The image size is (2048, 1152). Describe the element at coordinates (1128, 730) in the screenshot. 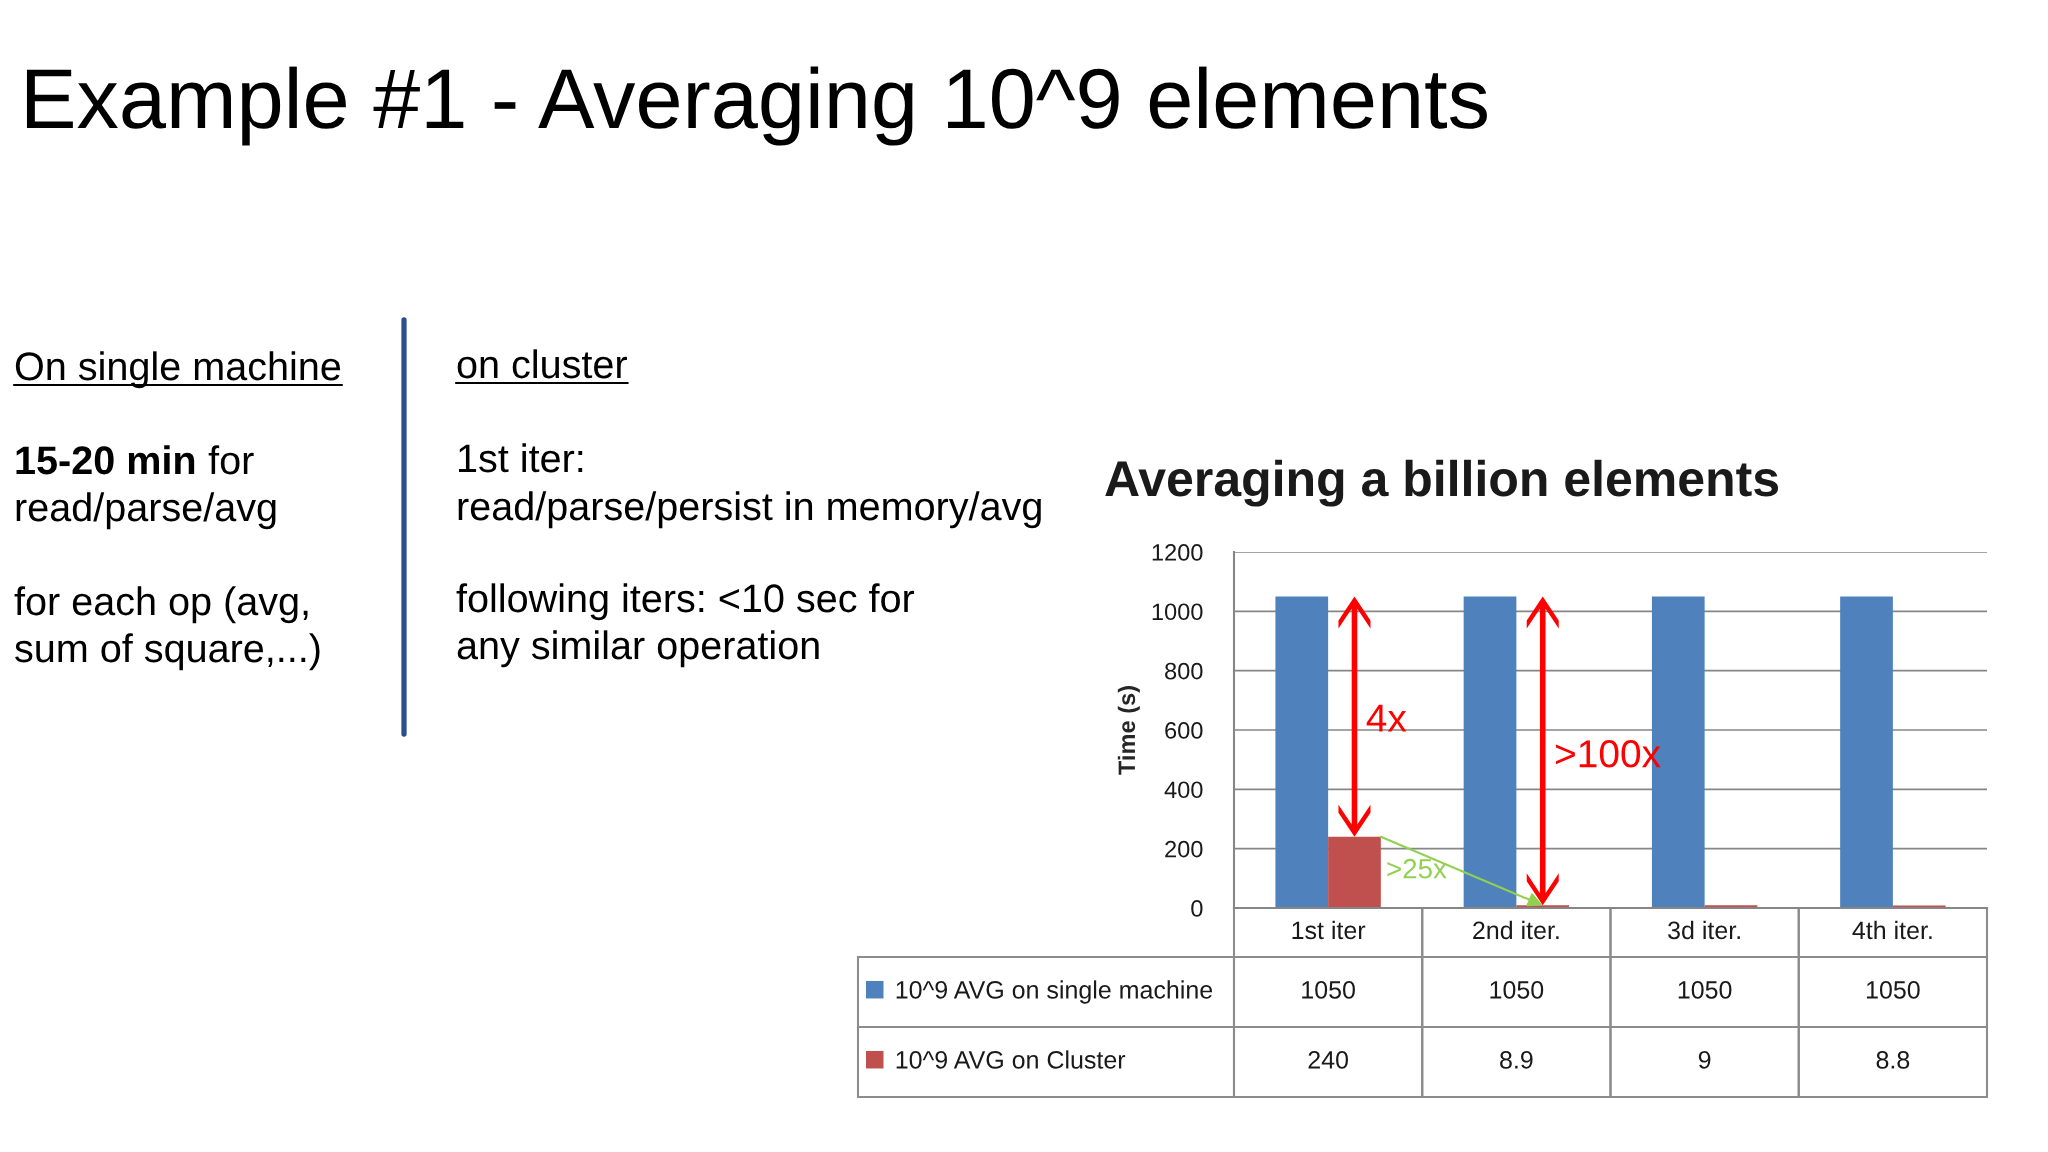

I see `y-axis-title: Time (s)` at that location.